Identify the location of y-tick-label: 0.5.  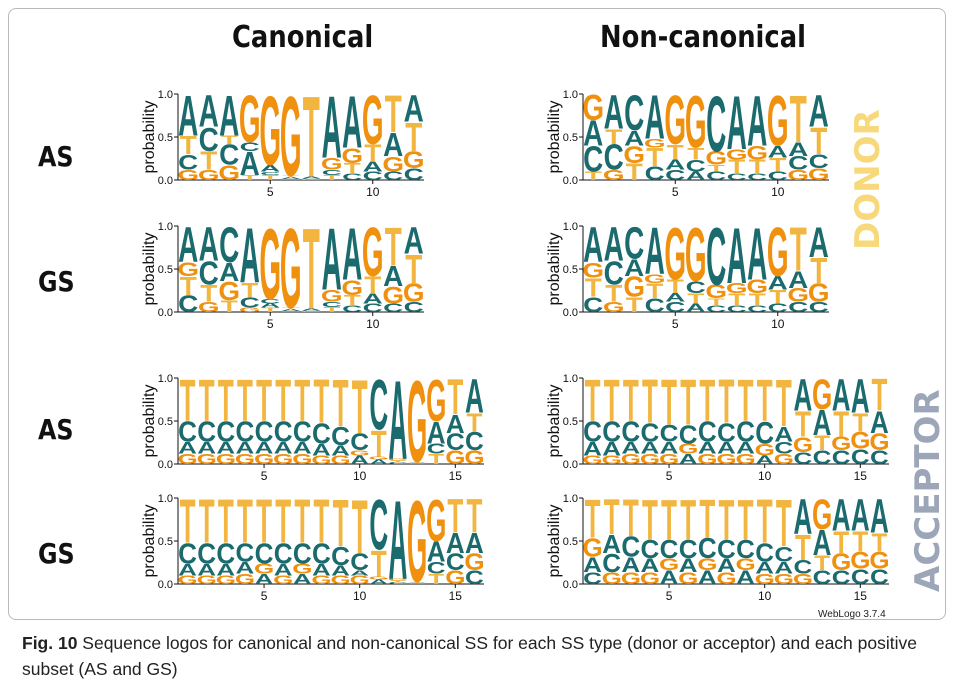
(570, 270).